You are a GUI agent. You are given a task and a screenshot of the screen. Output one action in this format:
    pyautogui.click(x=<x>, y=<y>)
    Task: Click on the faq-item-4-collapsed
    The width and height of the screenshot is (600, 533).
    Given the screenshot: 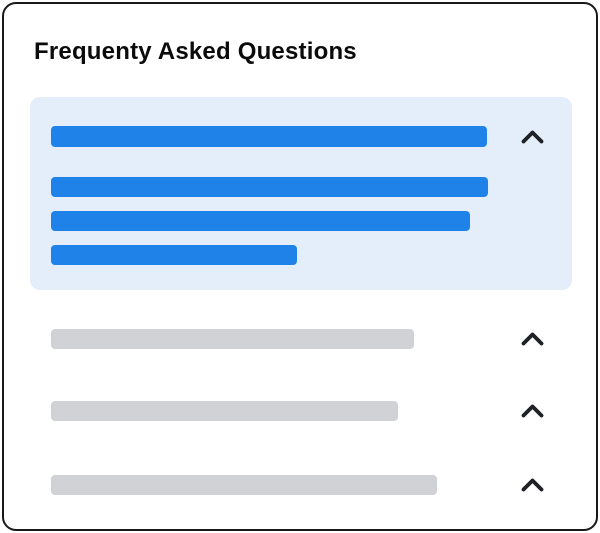 What is the action you would take?
    pyautogui.click(x=301, y=485)
    